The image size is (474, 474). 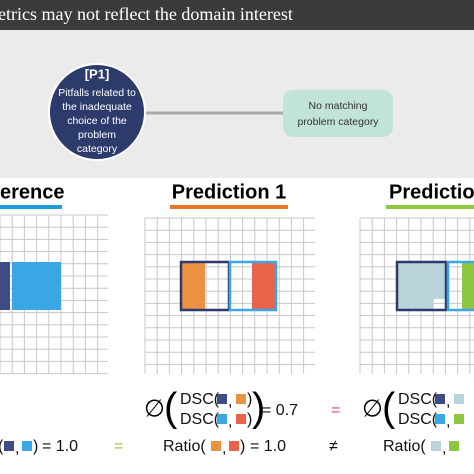 What do you see at coordinates (338, 122) in the screenshot?
I see `category-line: problem category` at bounding box center [338, 122].